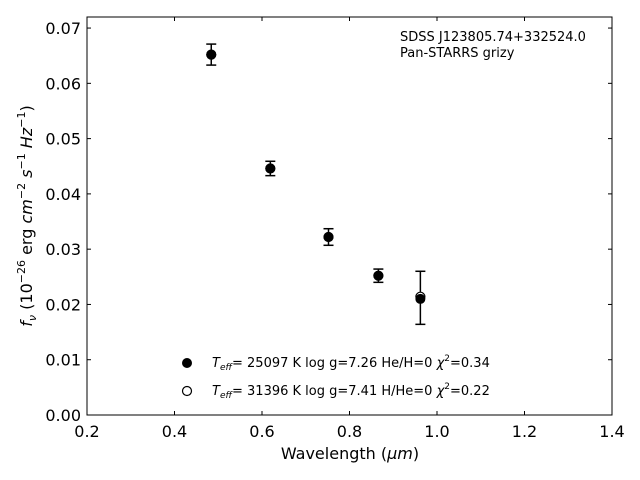 This screenshot has height=480, width=640. What do you see at coordinates (436, 431) in the screenshot?
I see `x-tick-label: 1.0` at bounding box center [436, 431].